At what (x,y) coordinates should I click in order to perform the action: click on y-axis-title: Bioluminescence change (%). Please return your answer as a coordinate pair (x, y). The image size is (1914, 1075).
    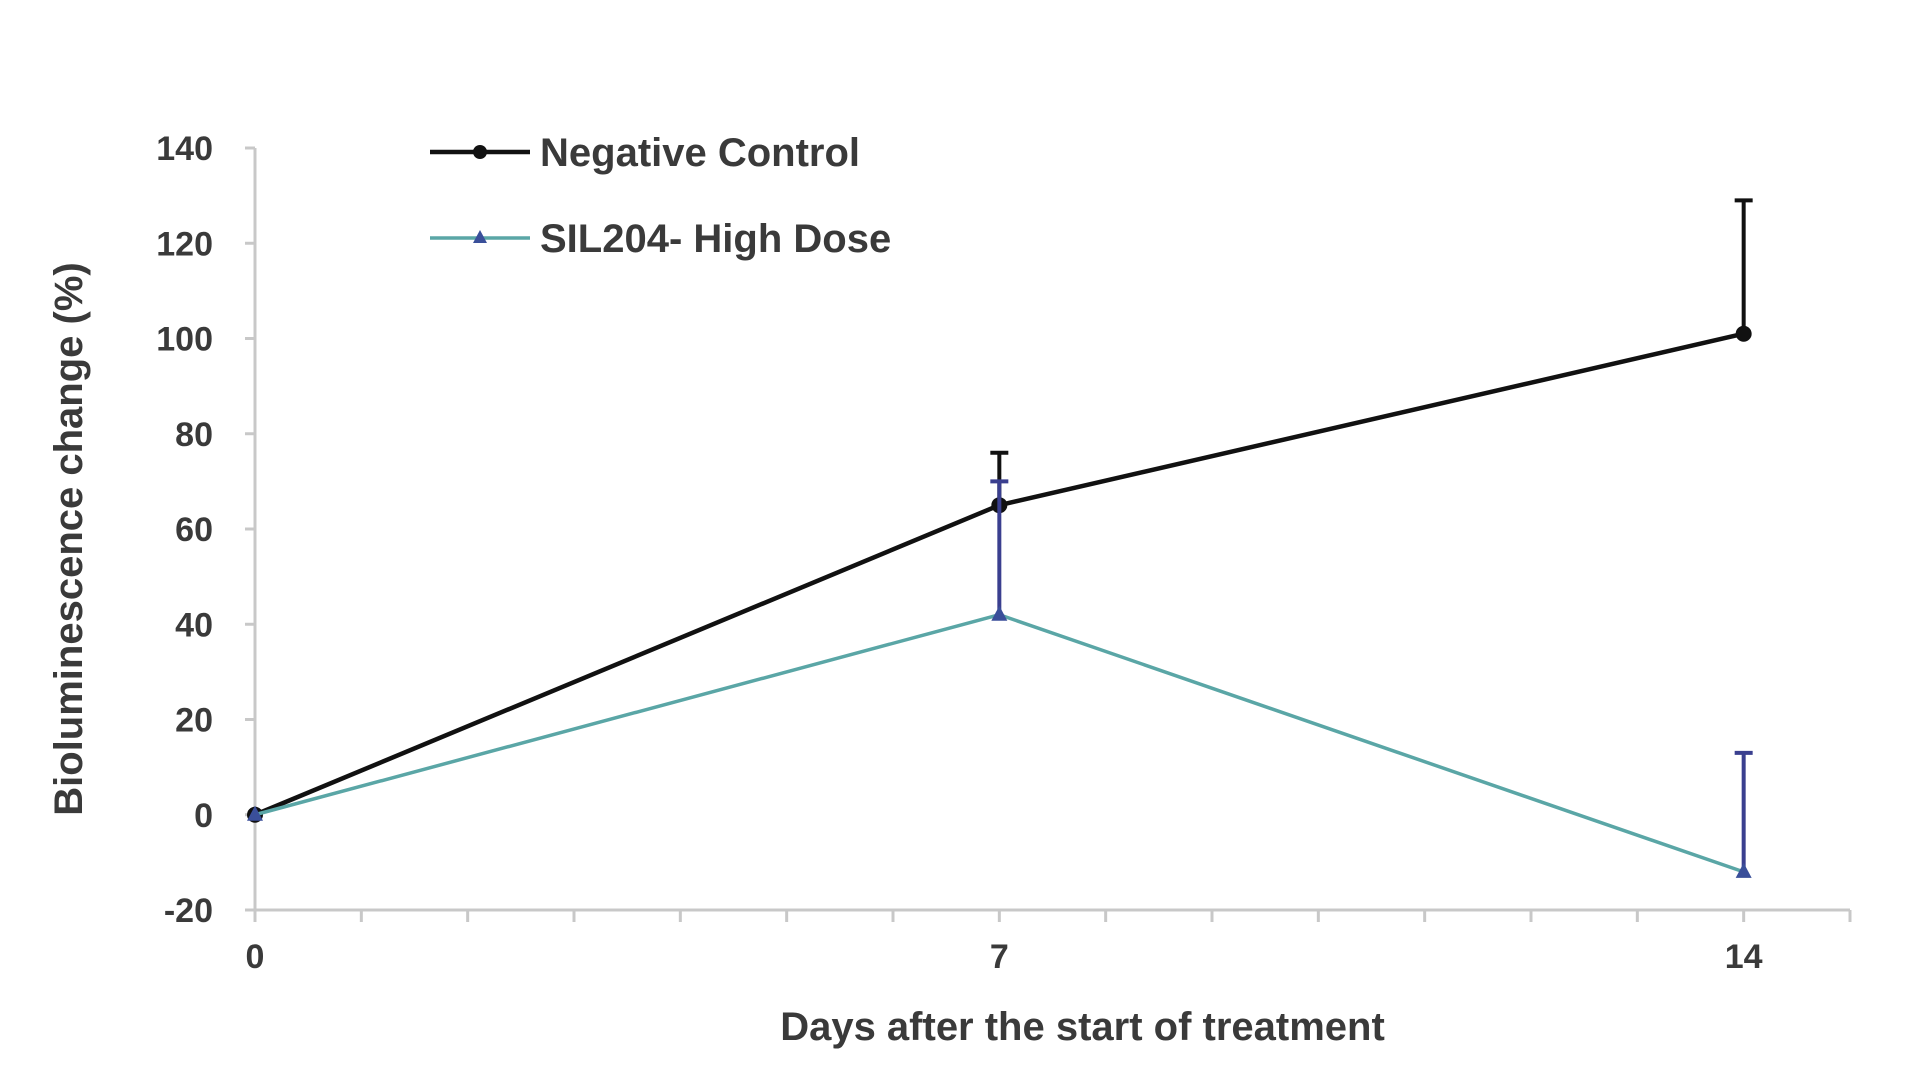
    Looking at the image, I should click on (69, 538).